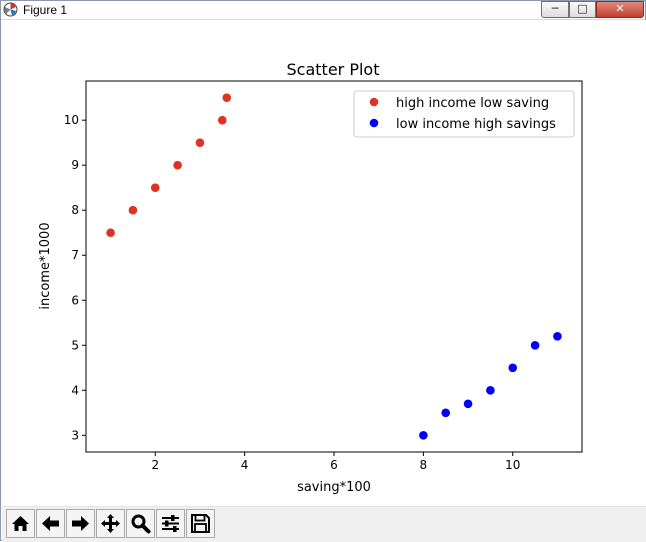 The height and width of the screenshot is (542, 646). Describe the element at coordinates (472, 103) in the screenshot. I see `legend-label: high income low saving` at that location.